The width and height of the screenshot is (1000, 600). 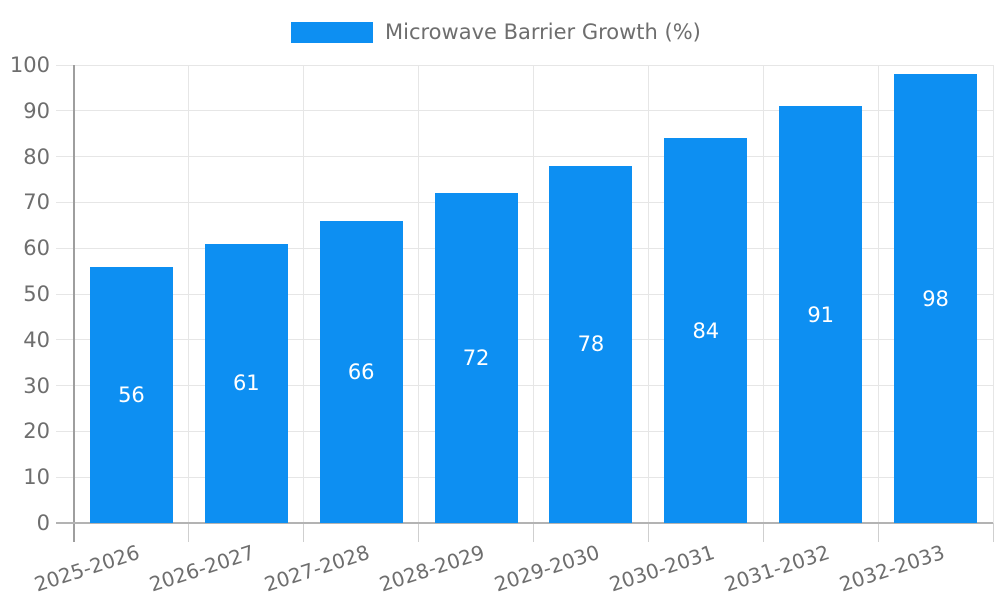 What do you see at coordinates (36, 294) in the screenshot?
I see `y-tick-label: 50` at bounding box center [36, 294].